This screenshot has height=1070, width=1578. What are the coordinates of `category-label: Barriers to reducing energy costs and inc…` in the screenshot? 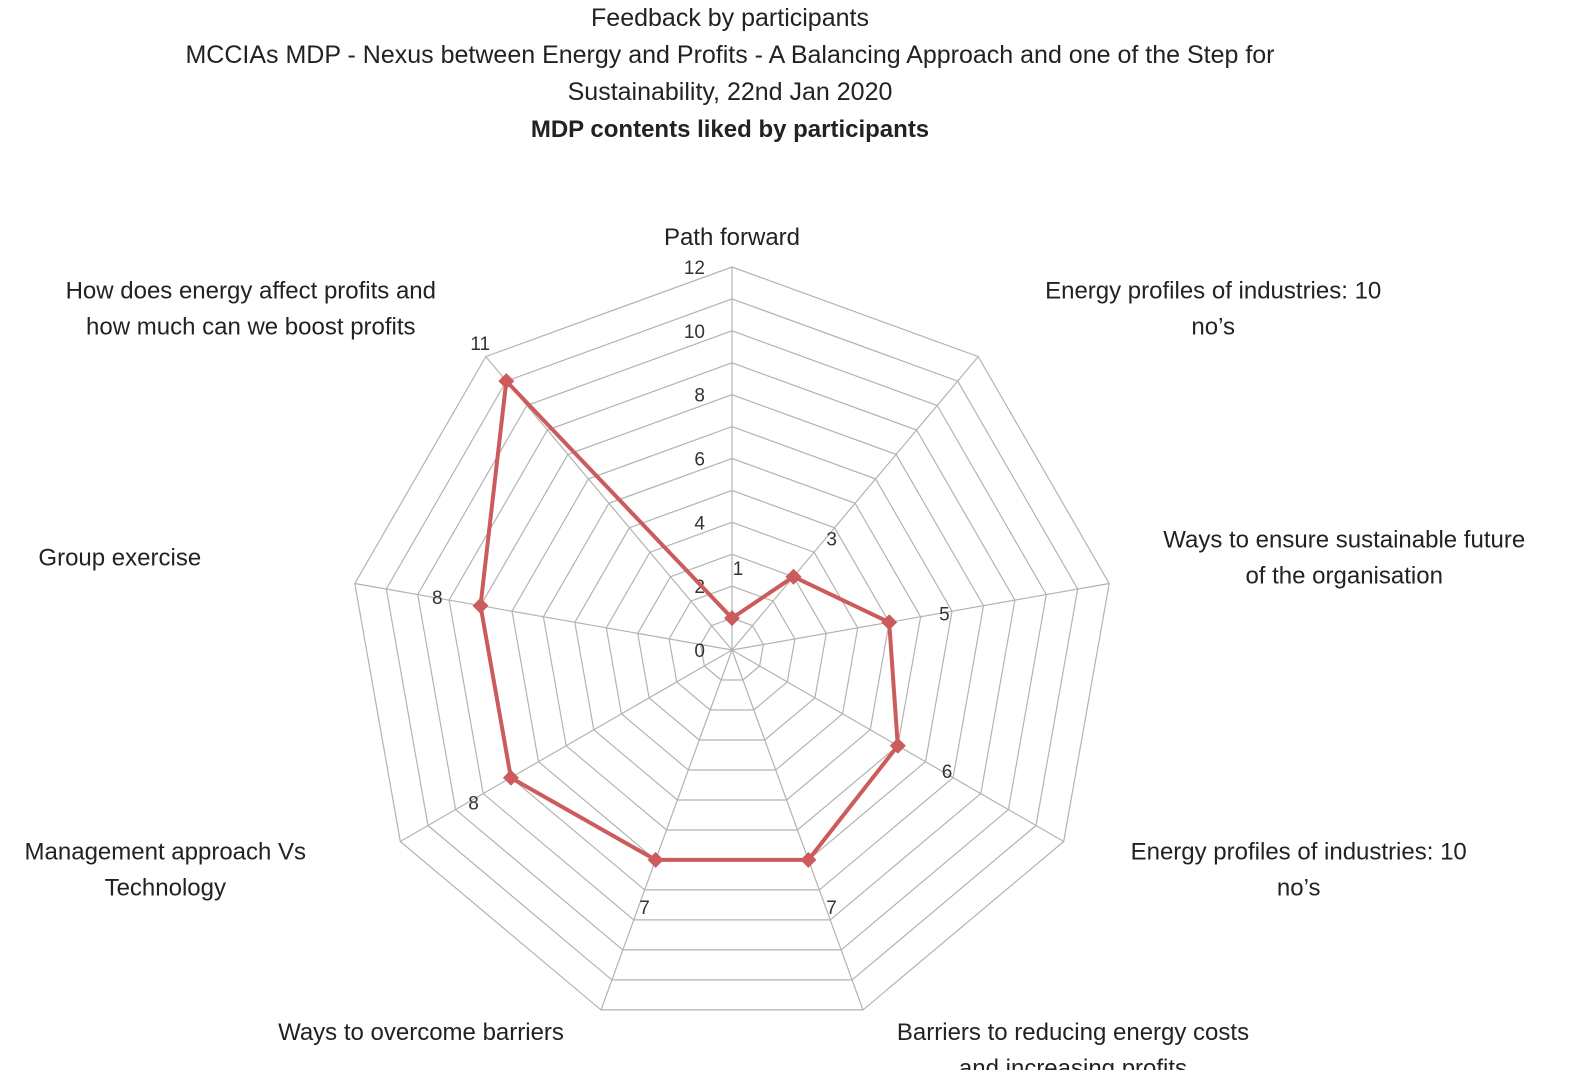 It's located at (1073, 1044).